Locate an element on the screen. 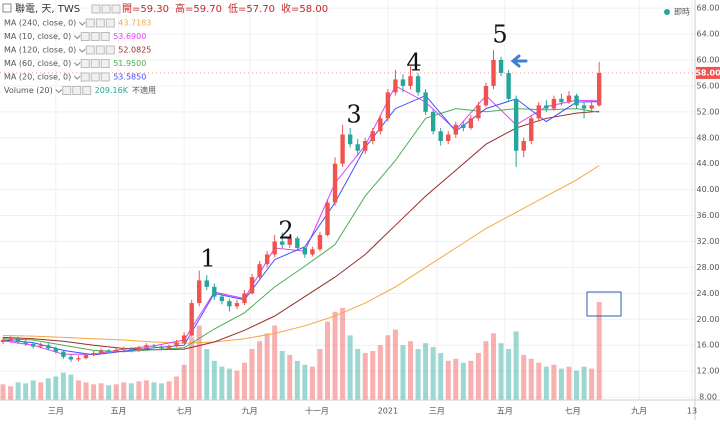 This screenshot has width=720, height=424. highlight-box is located at coordinates (604, 304).